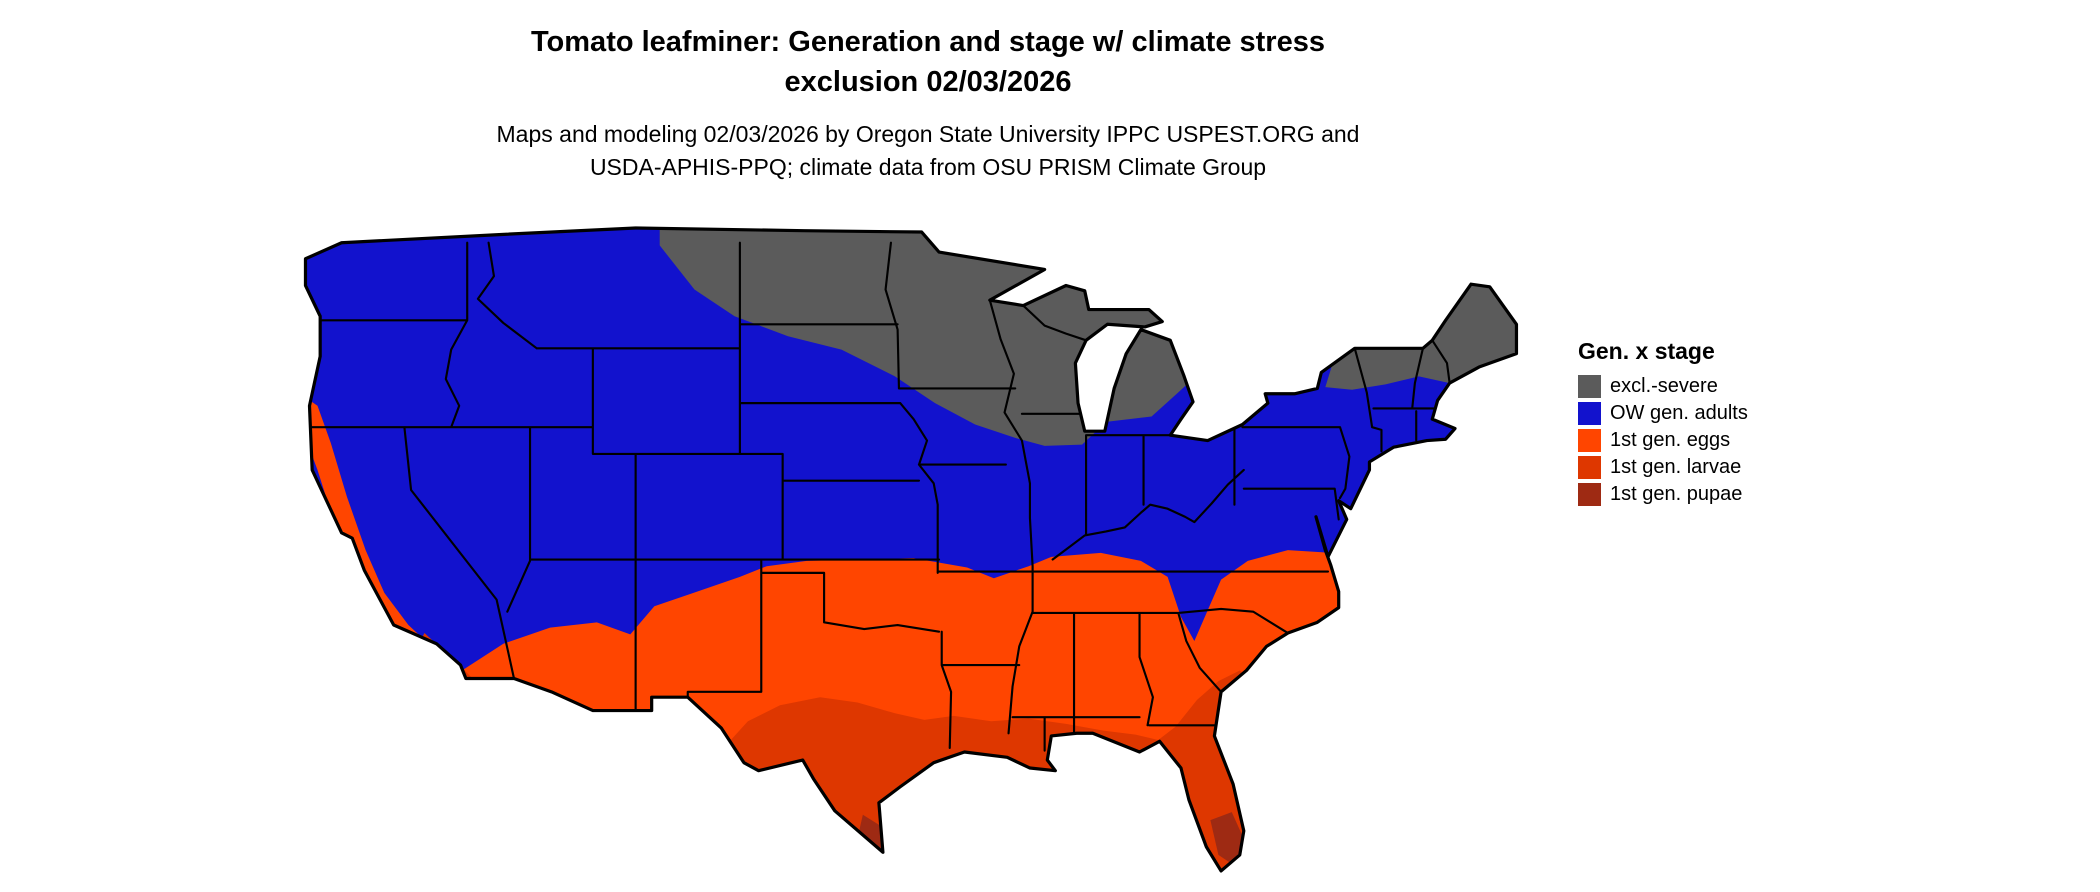 The height and width of the screenshot is (892, 2100). I want to click on legend-item: excl.-severe, so click(1663, 386).